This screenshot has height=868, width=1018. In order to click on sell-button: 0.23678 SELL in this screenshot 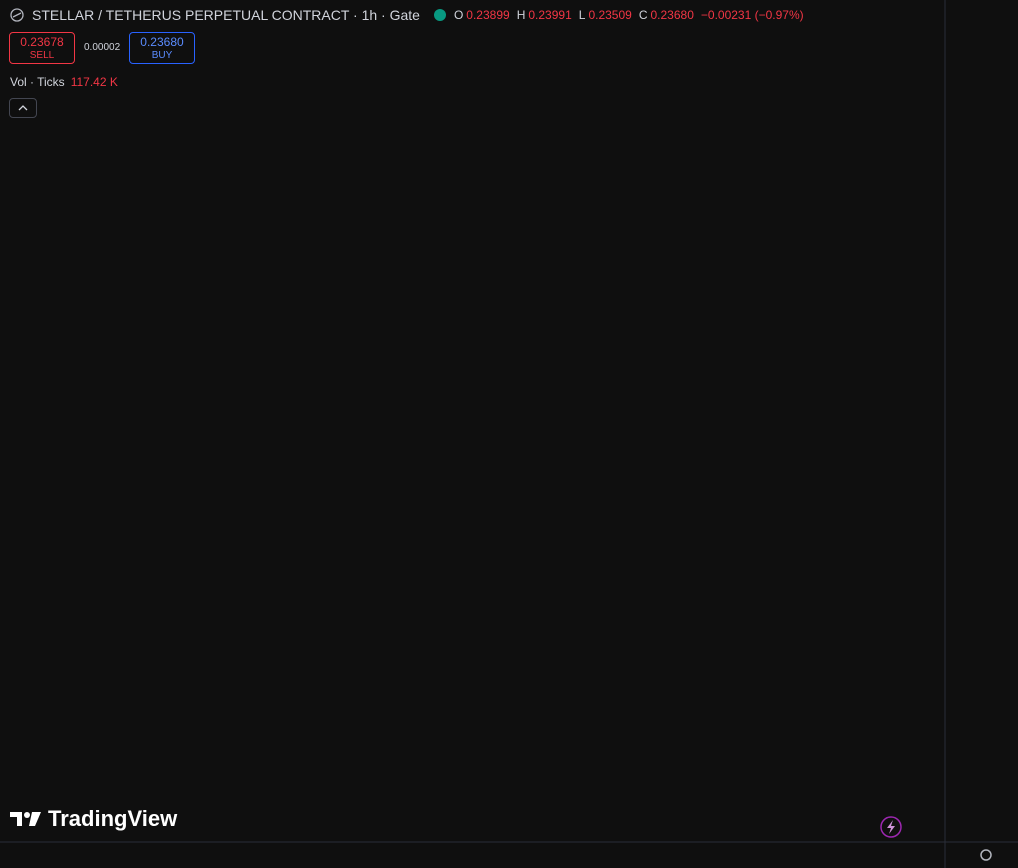, I will do `click(42, 48)`.